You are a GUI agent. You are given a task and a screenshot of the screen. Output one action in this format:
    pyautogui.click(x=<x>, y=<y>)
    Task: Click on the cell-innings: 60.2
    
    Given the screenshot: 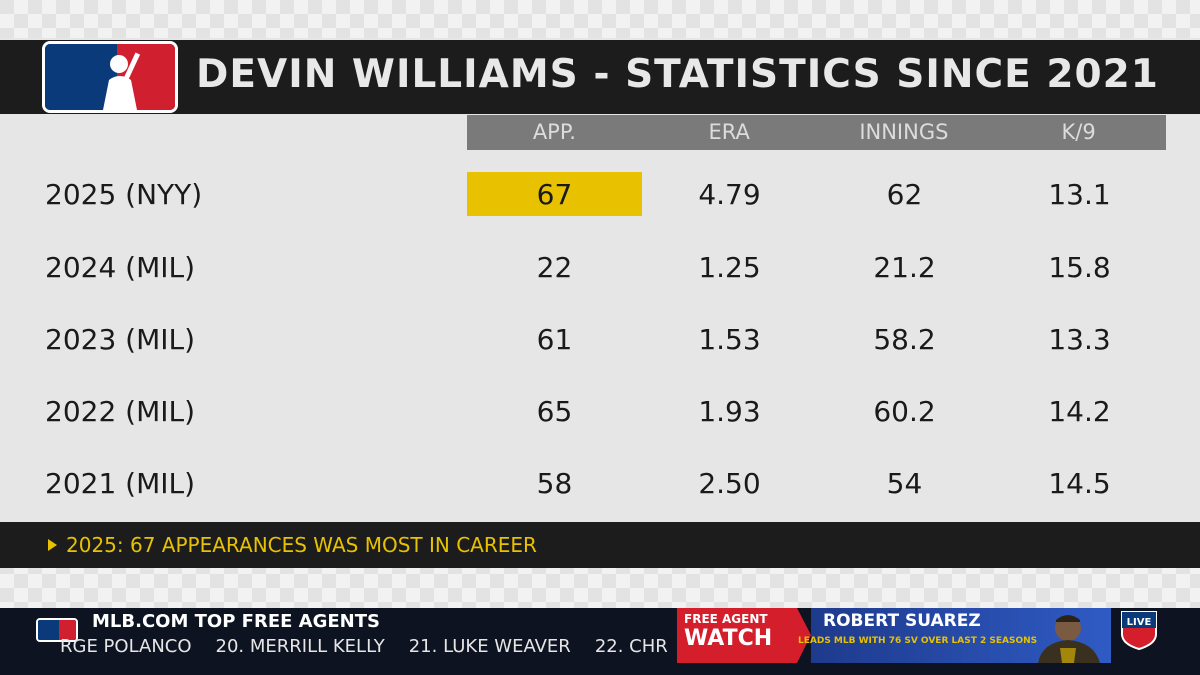 What is the action you would take?
    pyautogui.click(x=904, y=411)
    